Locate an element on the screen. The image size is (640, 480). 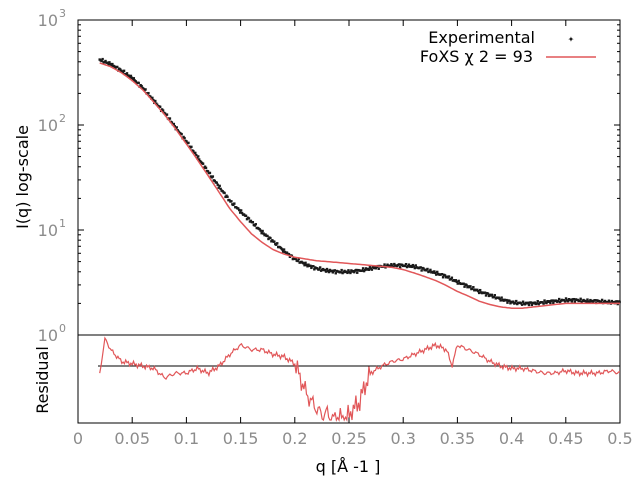
residual-series is located at coordinates (360, 379).